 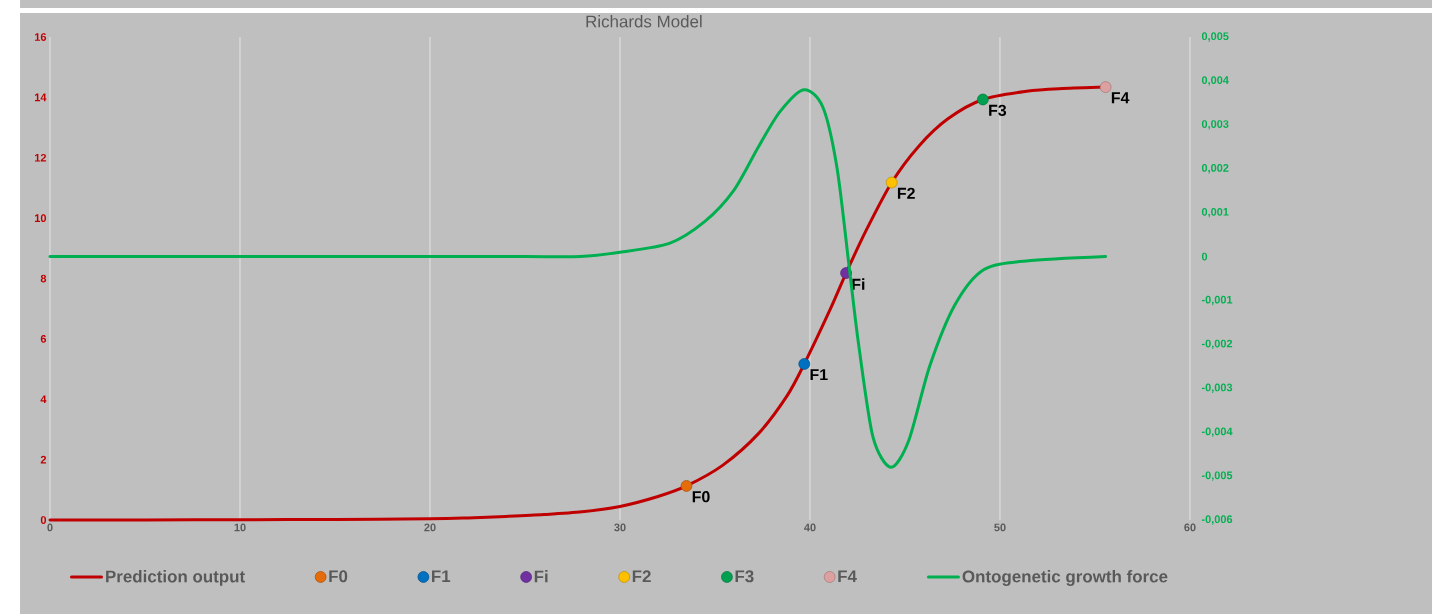 I want to click on text: F2, so click(x=906, y=193).